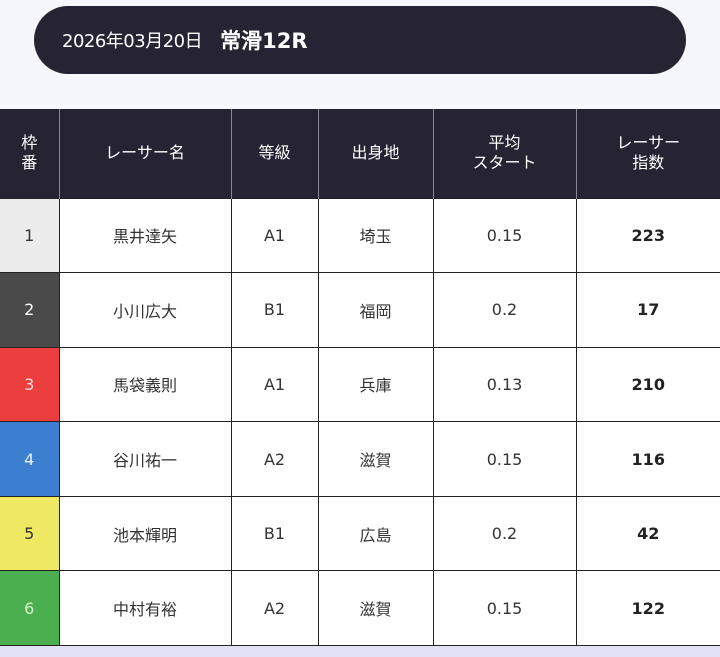 Image resolution: width=720 pixels, height=657 pixels. What do you see at coordinates (504, 384) in the screenshot?
I see `avg-start: 0.13` at bounding box center [504, 384].